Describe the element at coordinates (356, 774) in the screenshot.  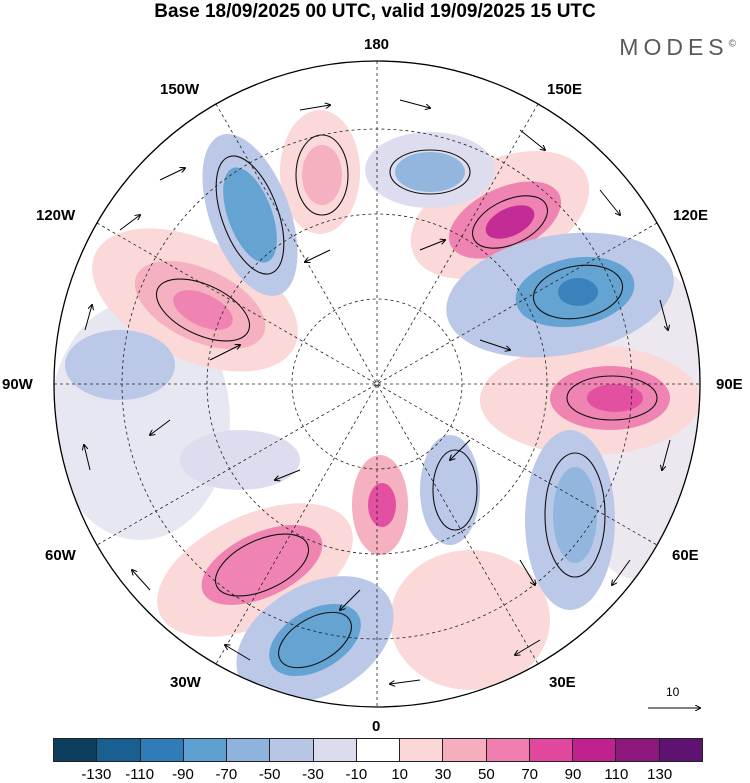
I see `colorbar-tick-label: -10` at that location.